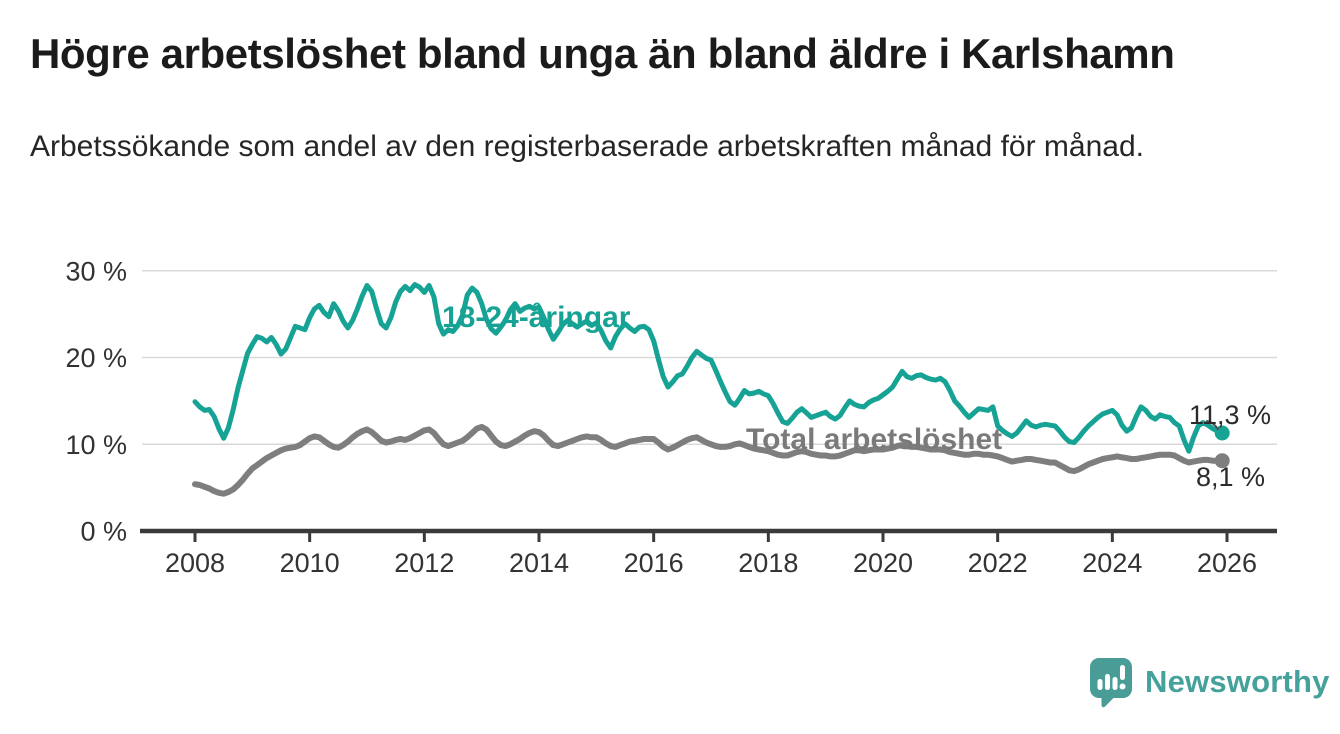 The height and width of the screenshot is (734, 1340). I want to click on x-axis-tick-label: 2010, so click(310, 563).